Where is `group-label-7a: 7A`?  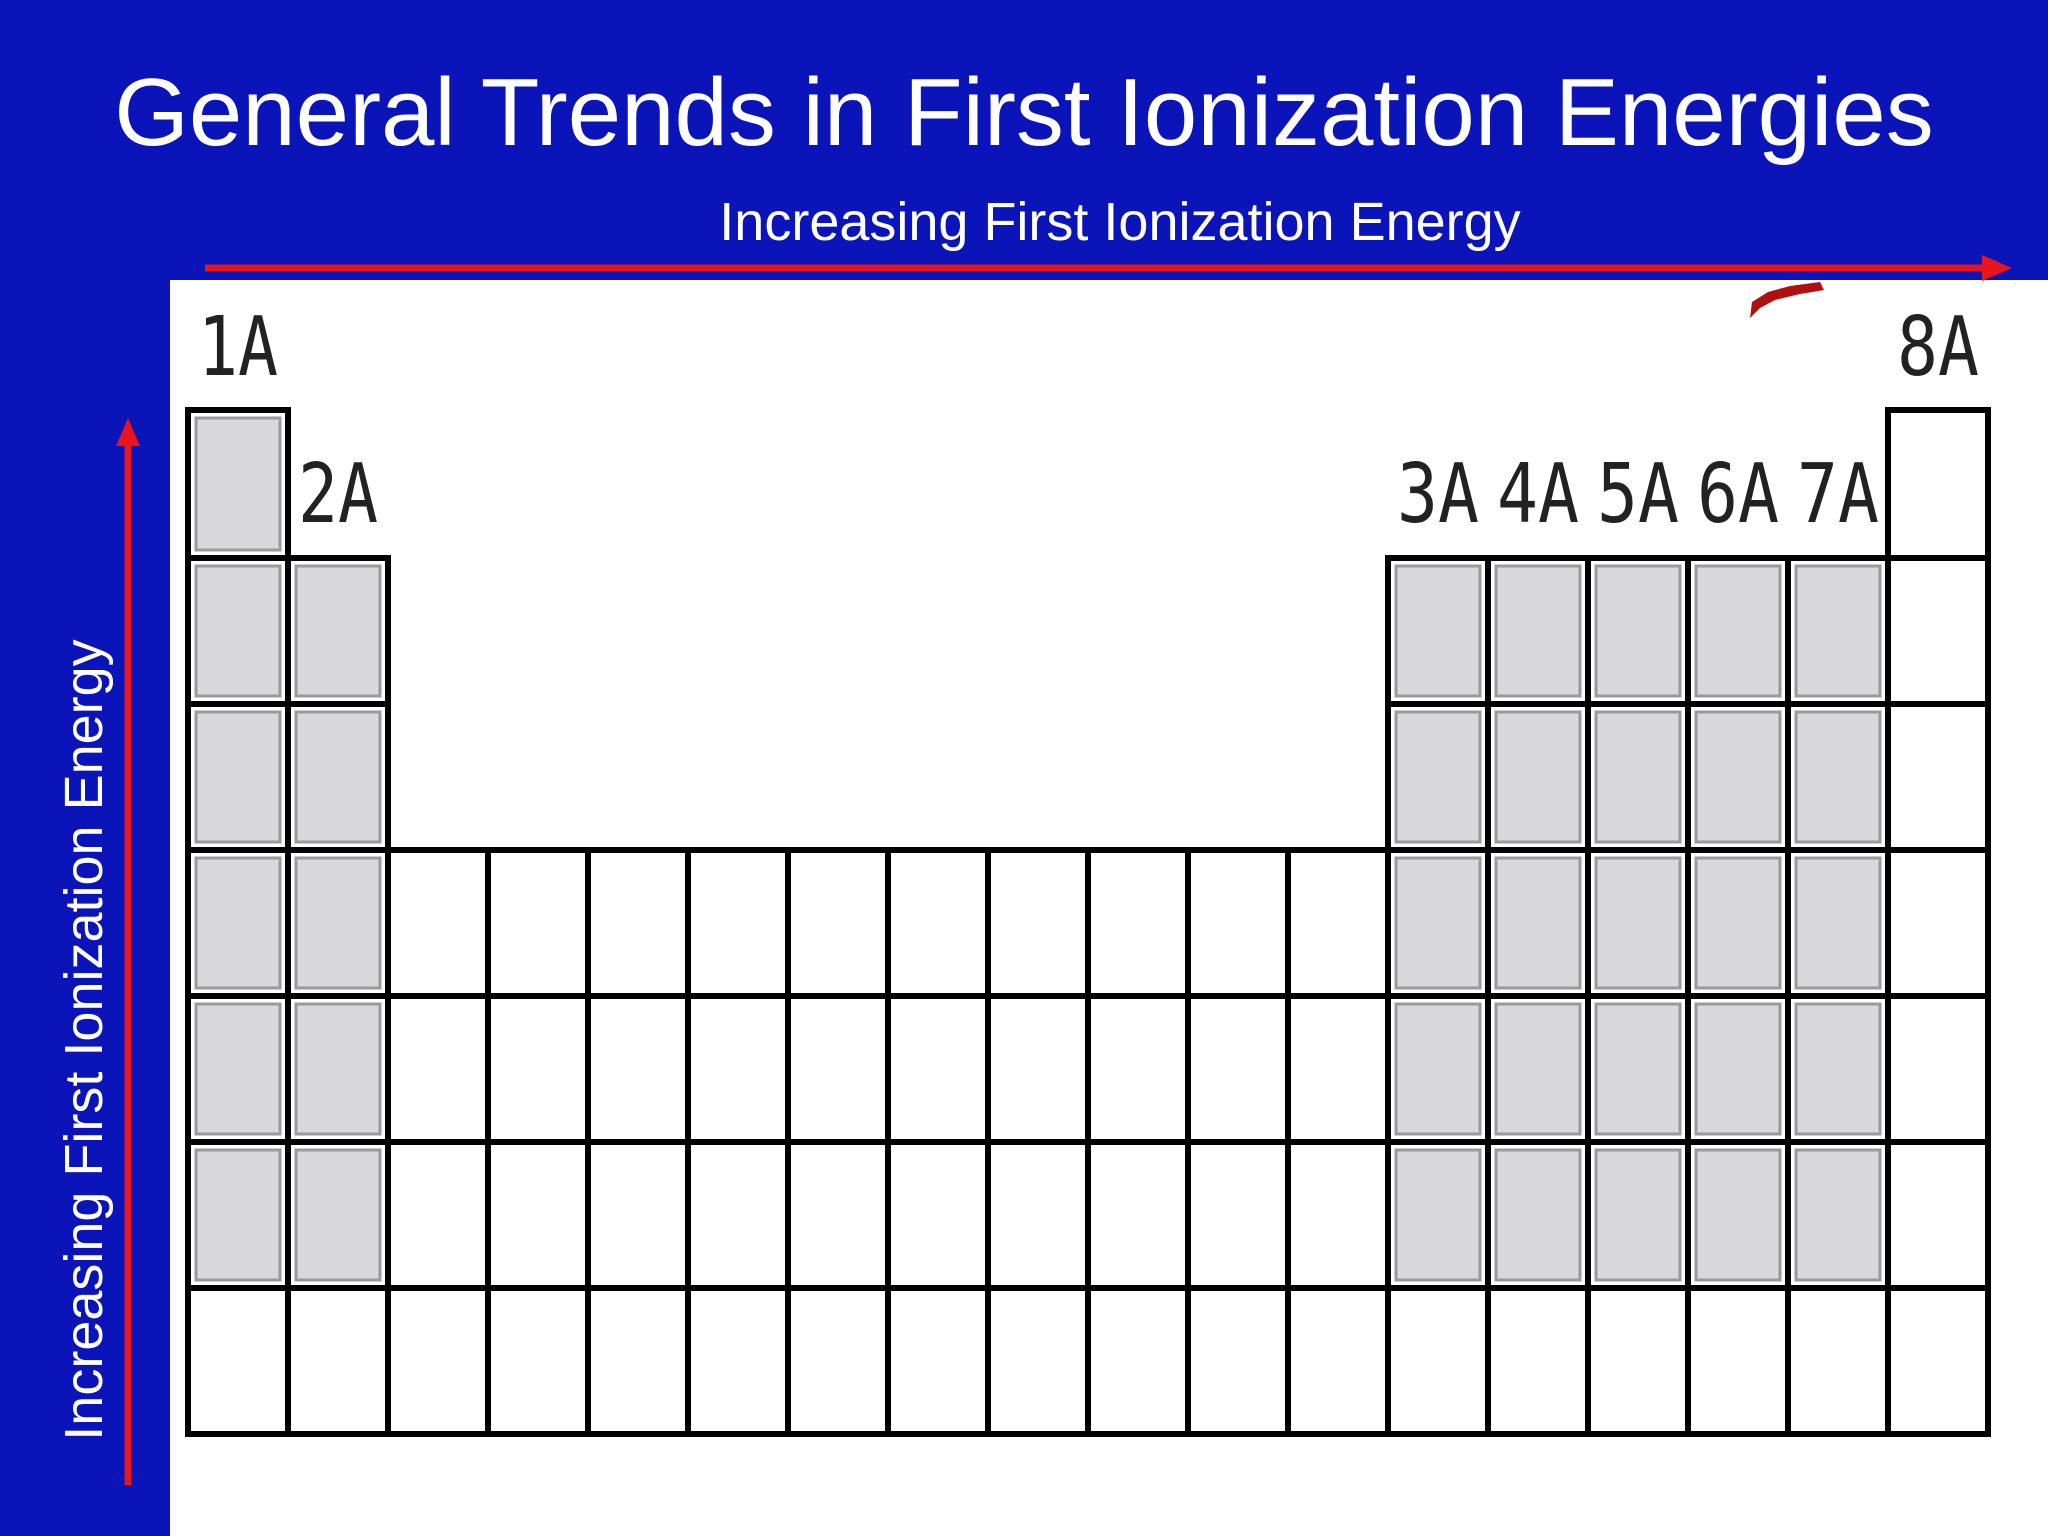
group-label-7a: 7A is located at coordinates (1838, 494).